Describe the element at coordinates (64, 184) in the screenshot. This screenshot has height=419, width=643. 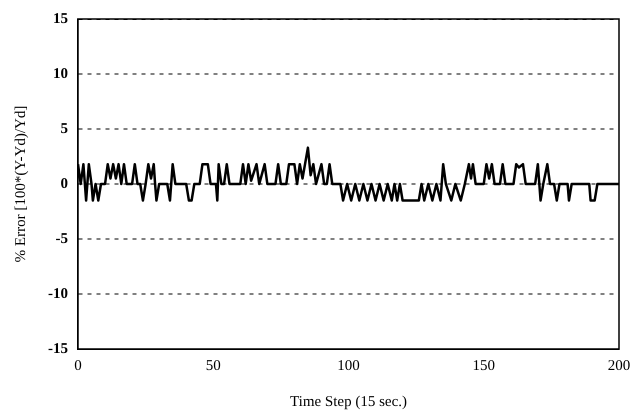
I see `y-tick-label: 0` at that location.